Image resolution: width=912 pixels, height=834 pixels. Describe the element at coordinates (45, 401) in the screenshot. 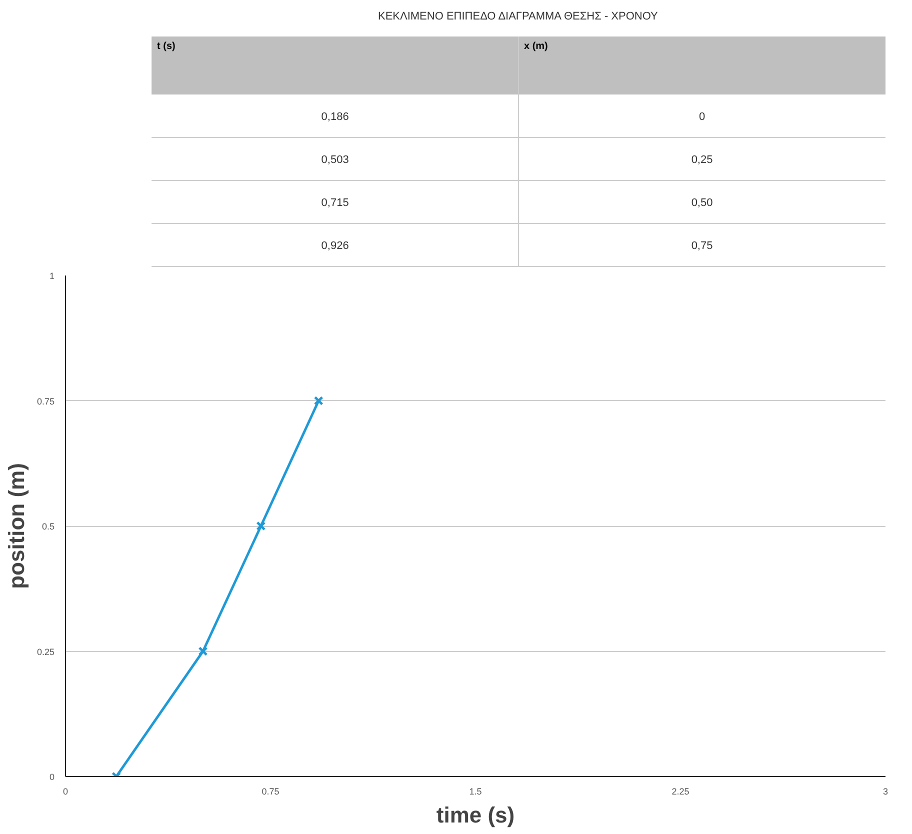

I see `y-tick-label: 0.75` at that location.